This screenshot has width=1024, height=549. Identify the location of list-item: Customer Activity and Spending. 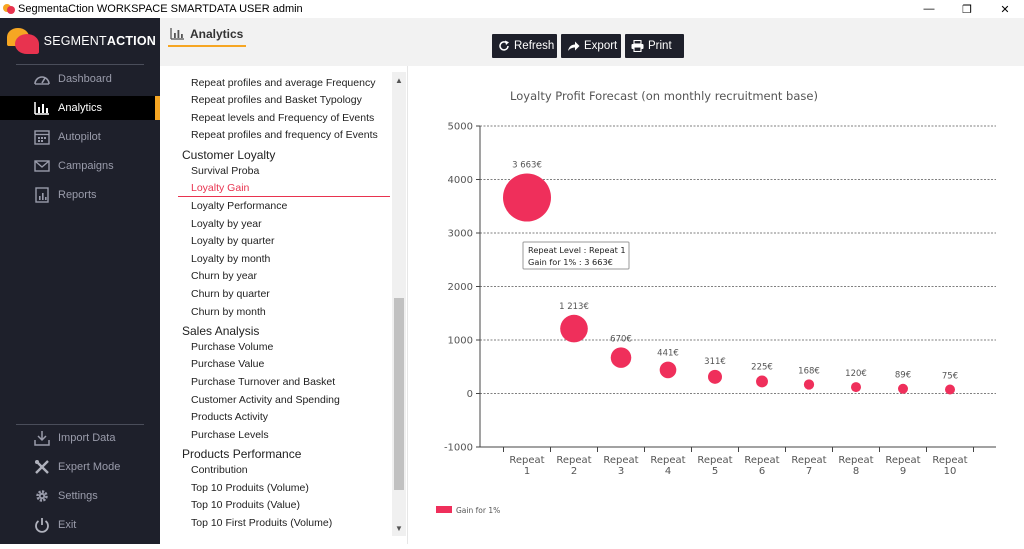
(265, 400).